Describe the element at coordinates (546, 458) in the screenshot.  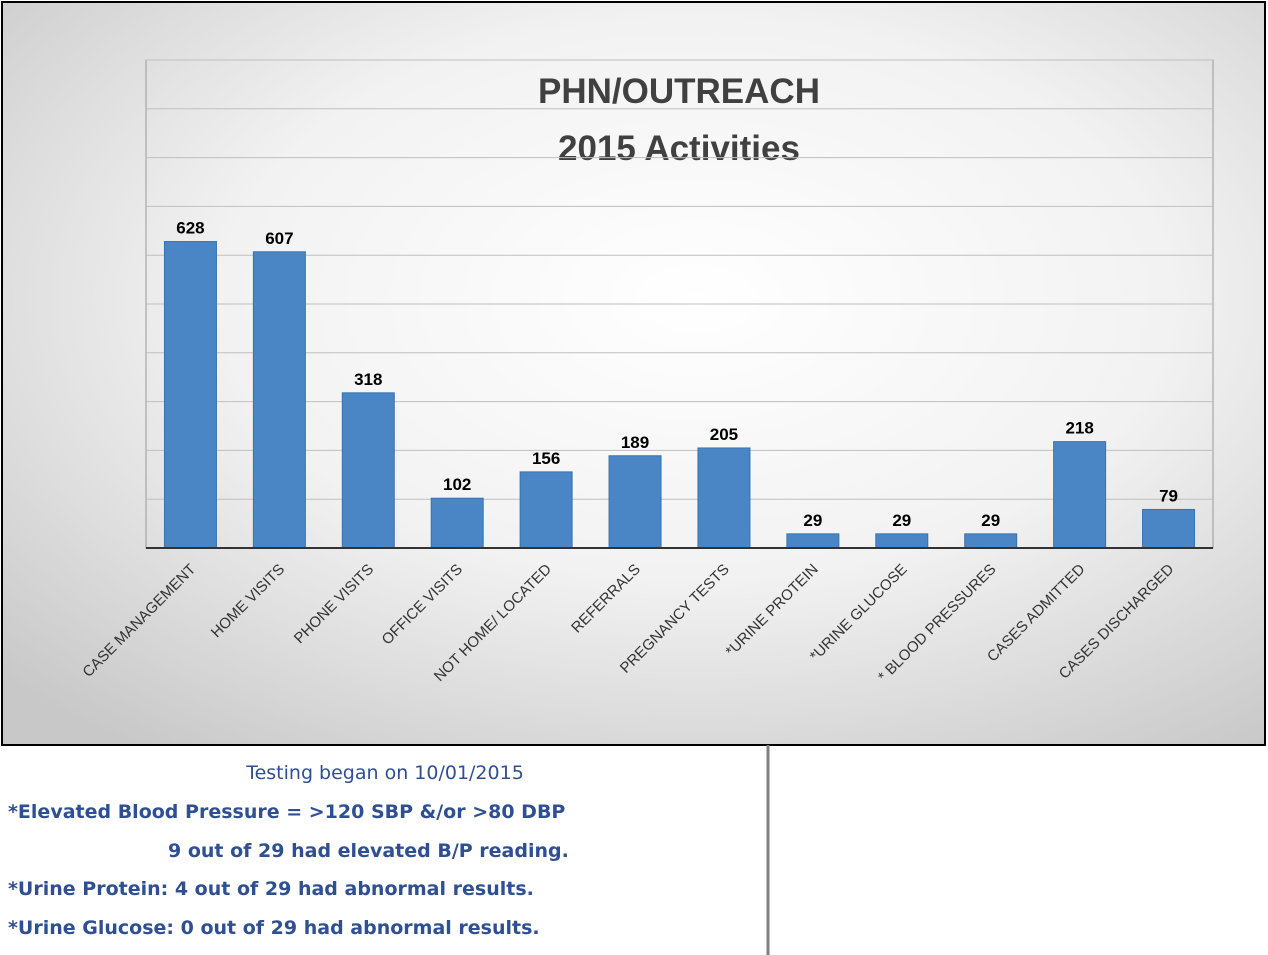
I see `data-label: 156` at that location.